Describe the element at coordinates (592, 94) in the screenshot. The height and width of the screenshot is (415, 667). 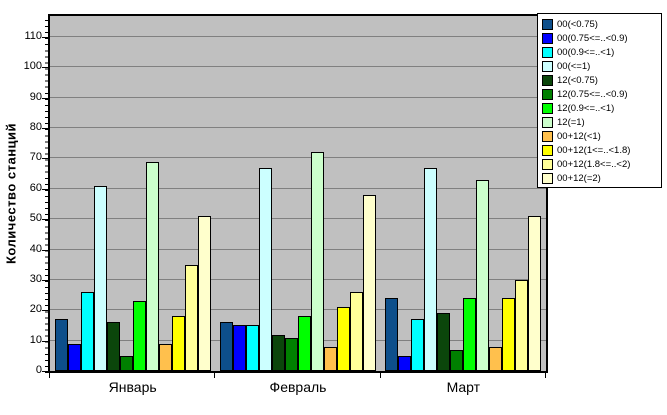
I see `legend-label: 12(0.75<=..<0.9)` at that location.